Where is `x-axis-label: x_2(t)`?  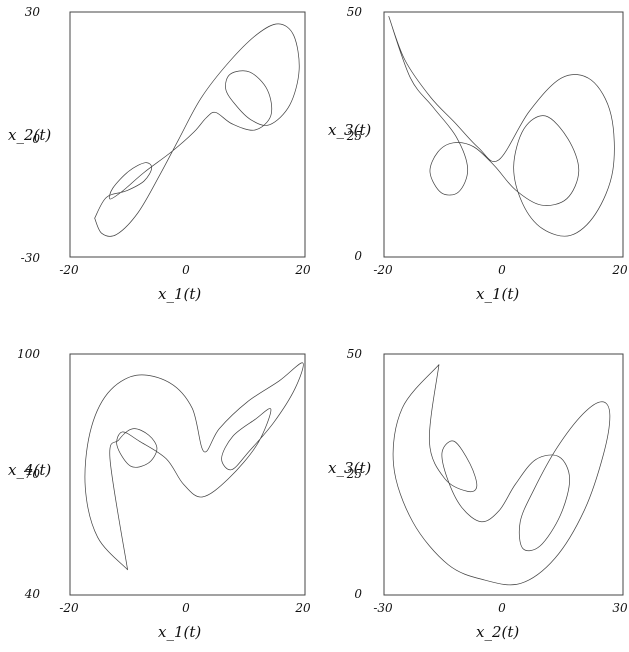 x-axis-label: x_2(t) is located at coordinates (497, 632).